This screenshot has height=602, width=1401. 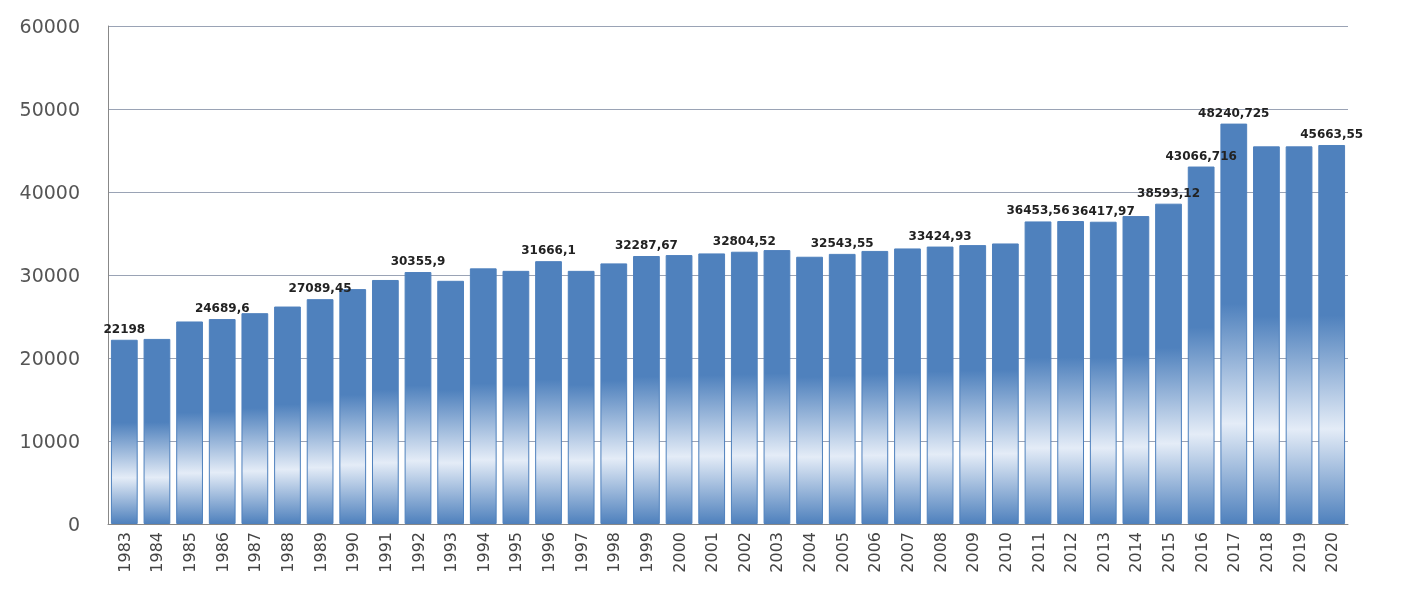 What do you see at coordinates (222, 552) in the screenshot?
I see `x-tick-label: 1986` at bounding box center [222, 552].